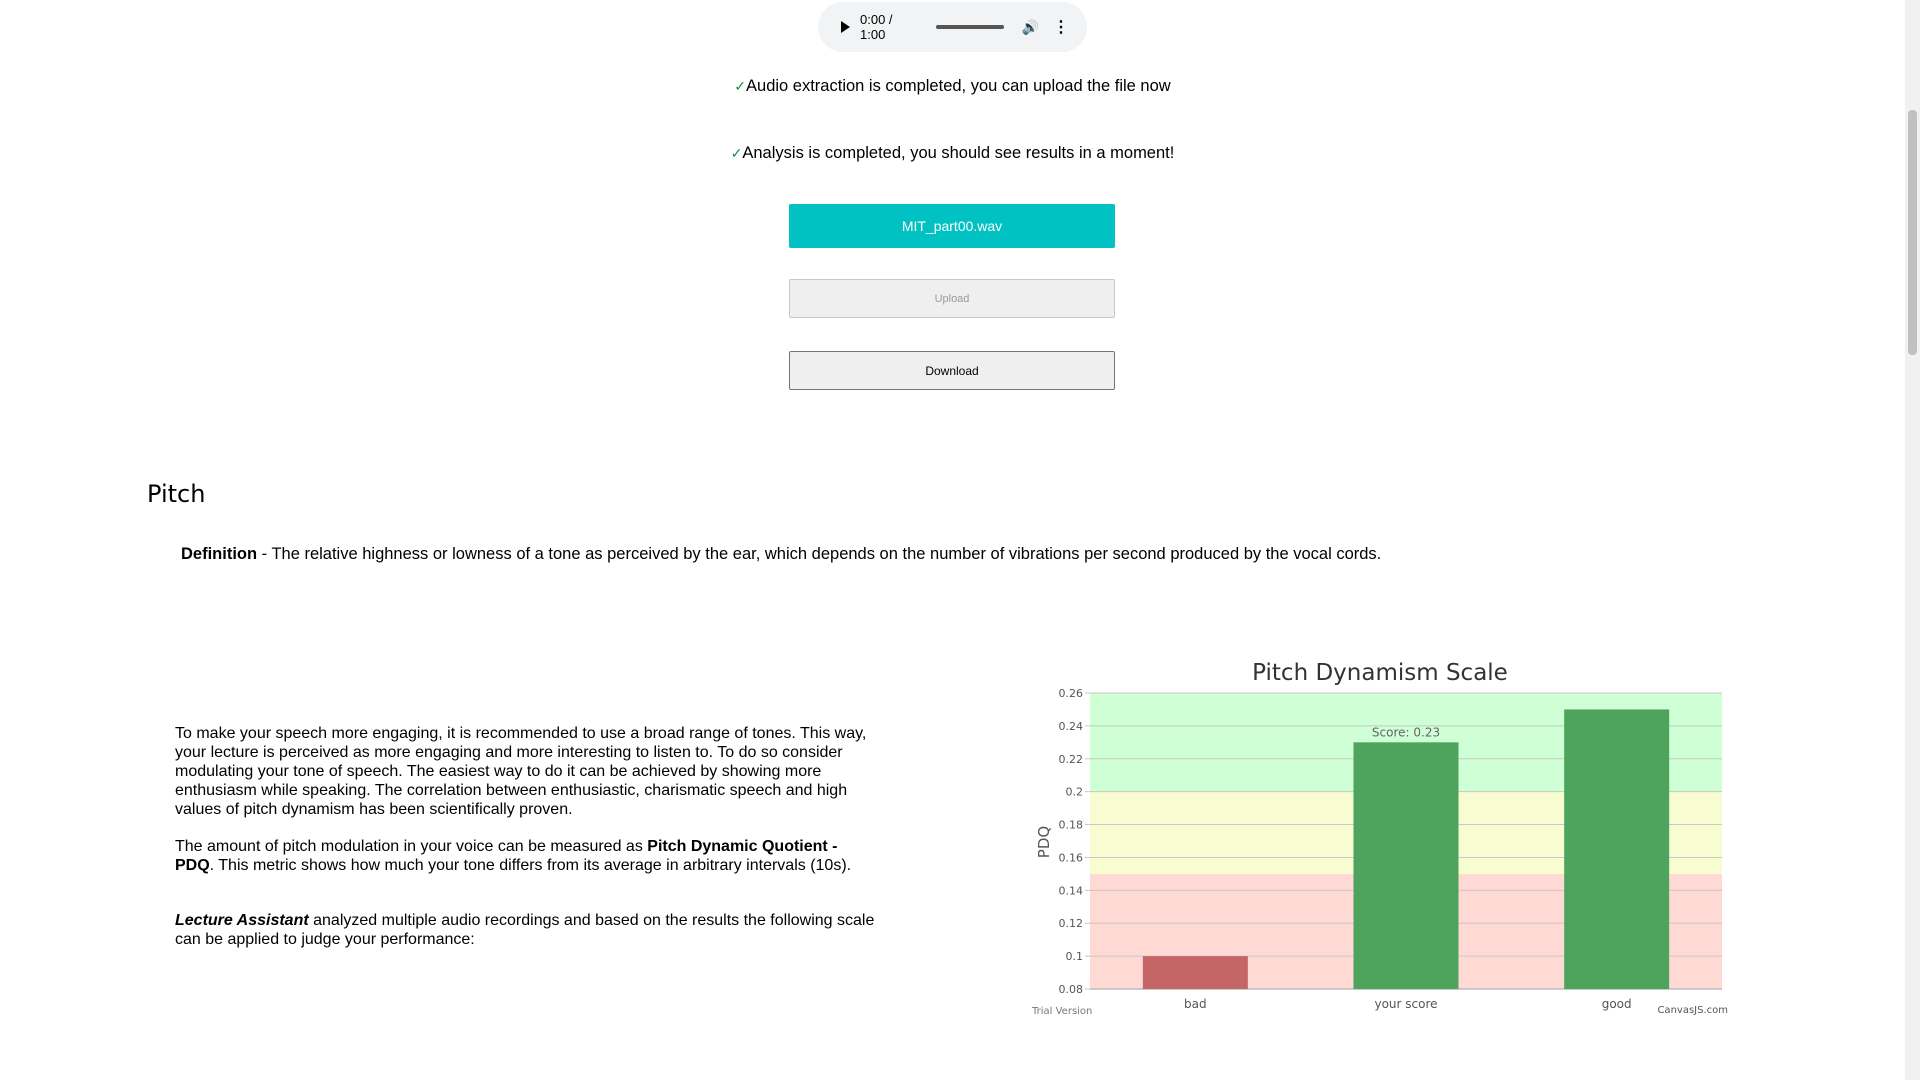  What do you see at coordinates (176, 494) in the screenshot?
I see `section-title: Pitch` at bounding box center [176, 494].